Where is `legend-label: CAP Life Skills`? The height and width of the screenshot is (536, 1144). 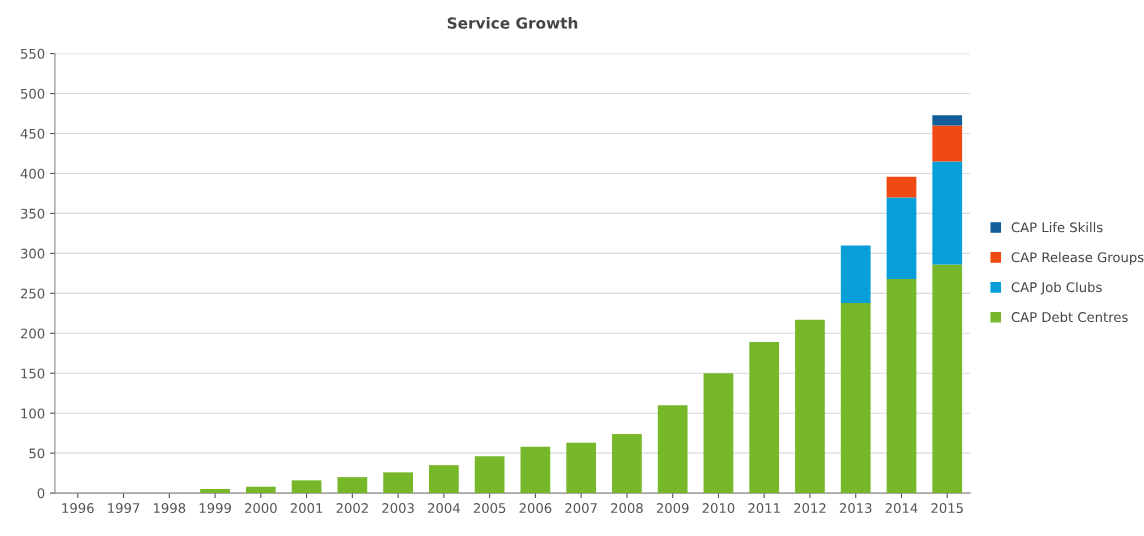 legend-label: CAP Life Skills is located at coordinates (1057, 227).